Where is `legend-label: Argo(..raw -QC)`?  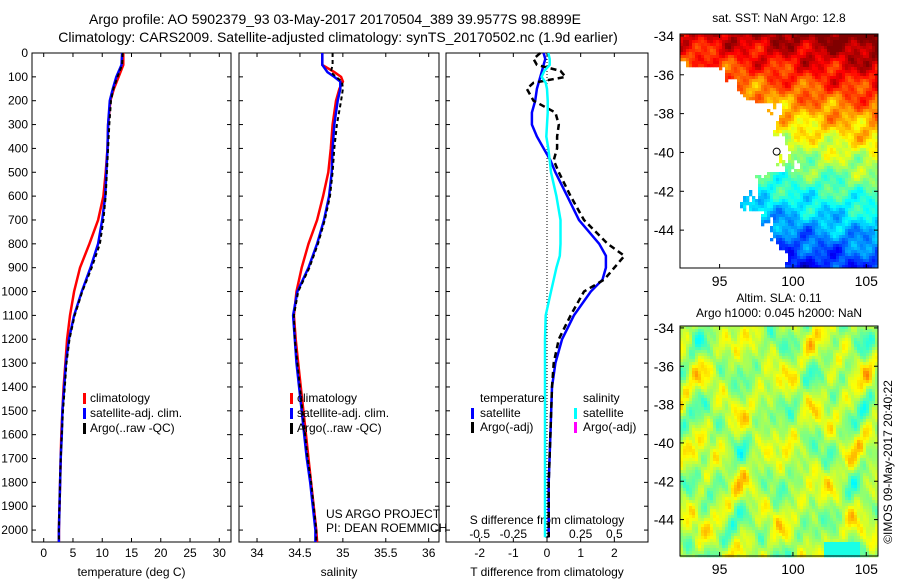
legend-label: Argo(..raw -QC) is located at coordinates (339, 428).